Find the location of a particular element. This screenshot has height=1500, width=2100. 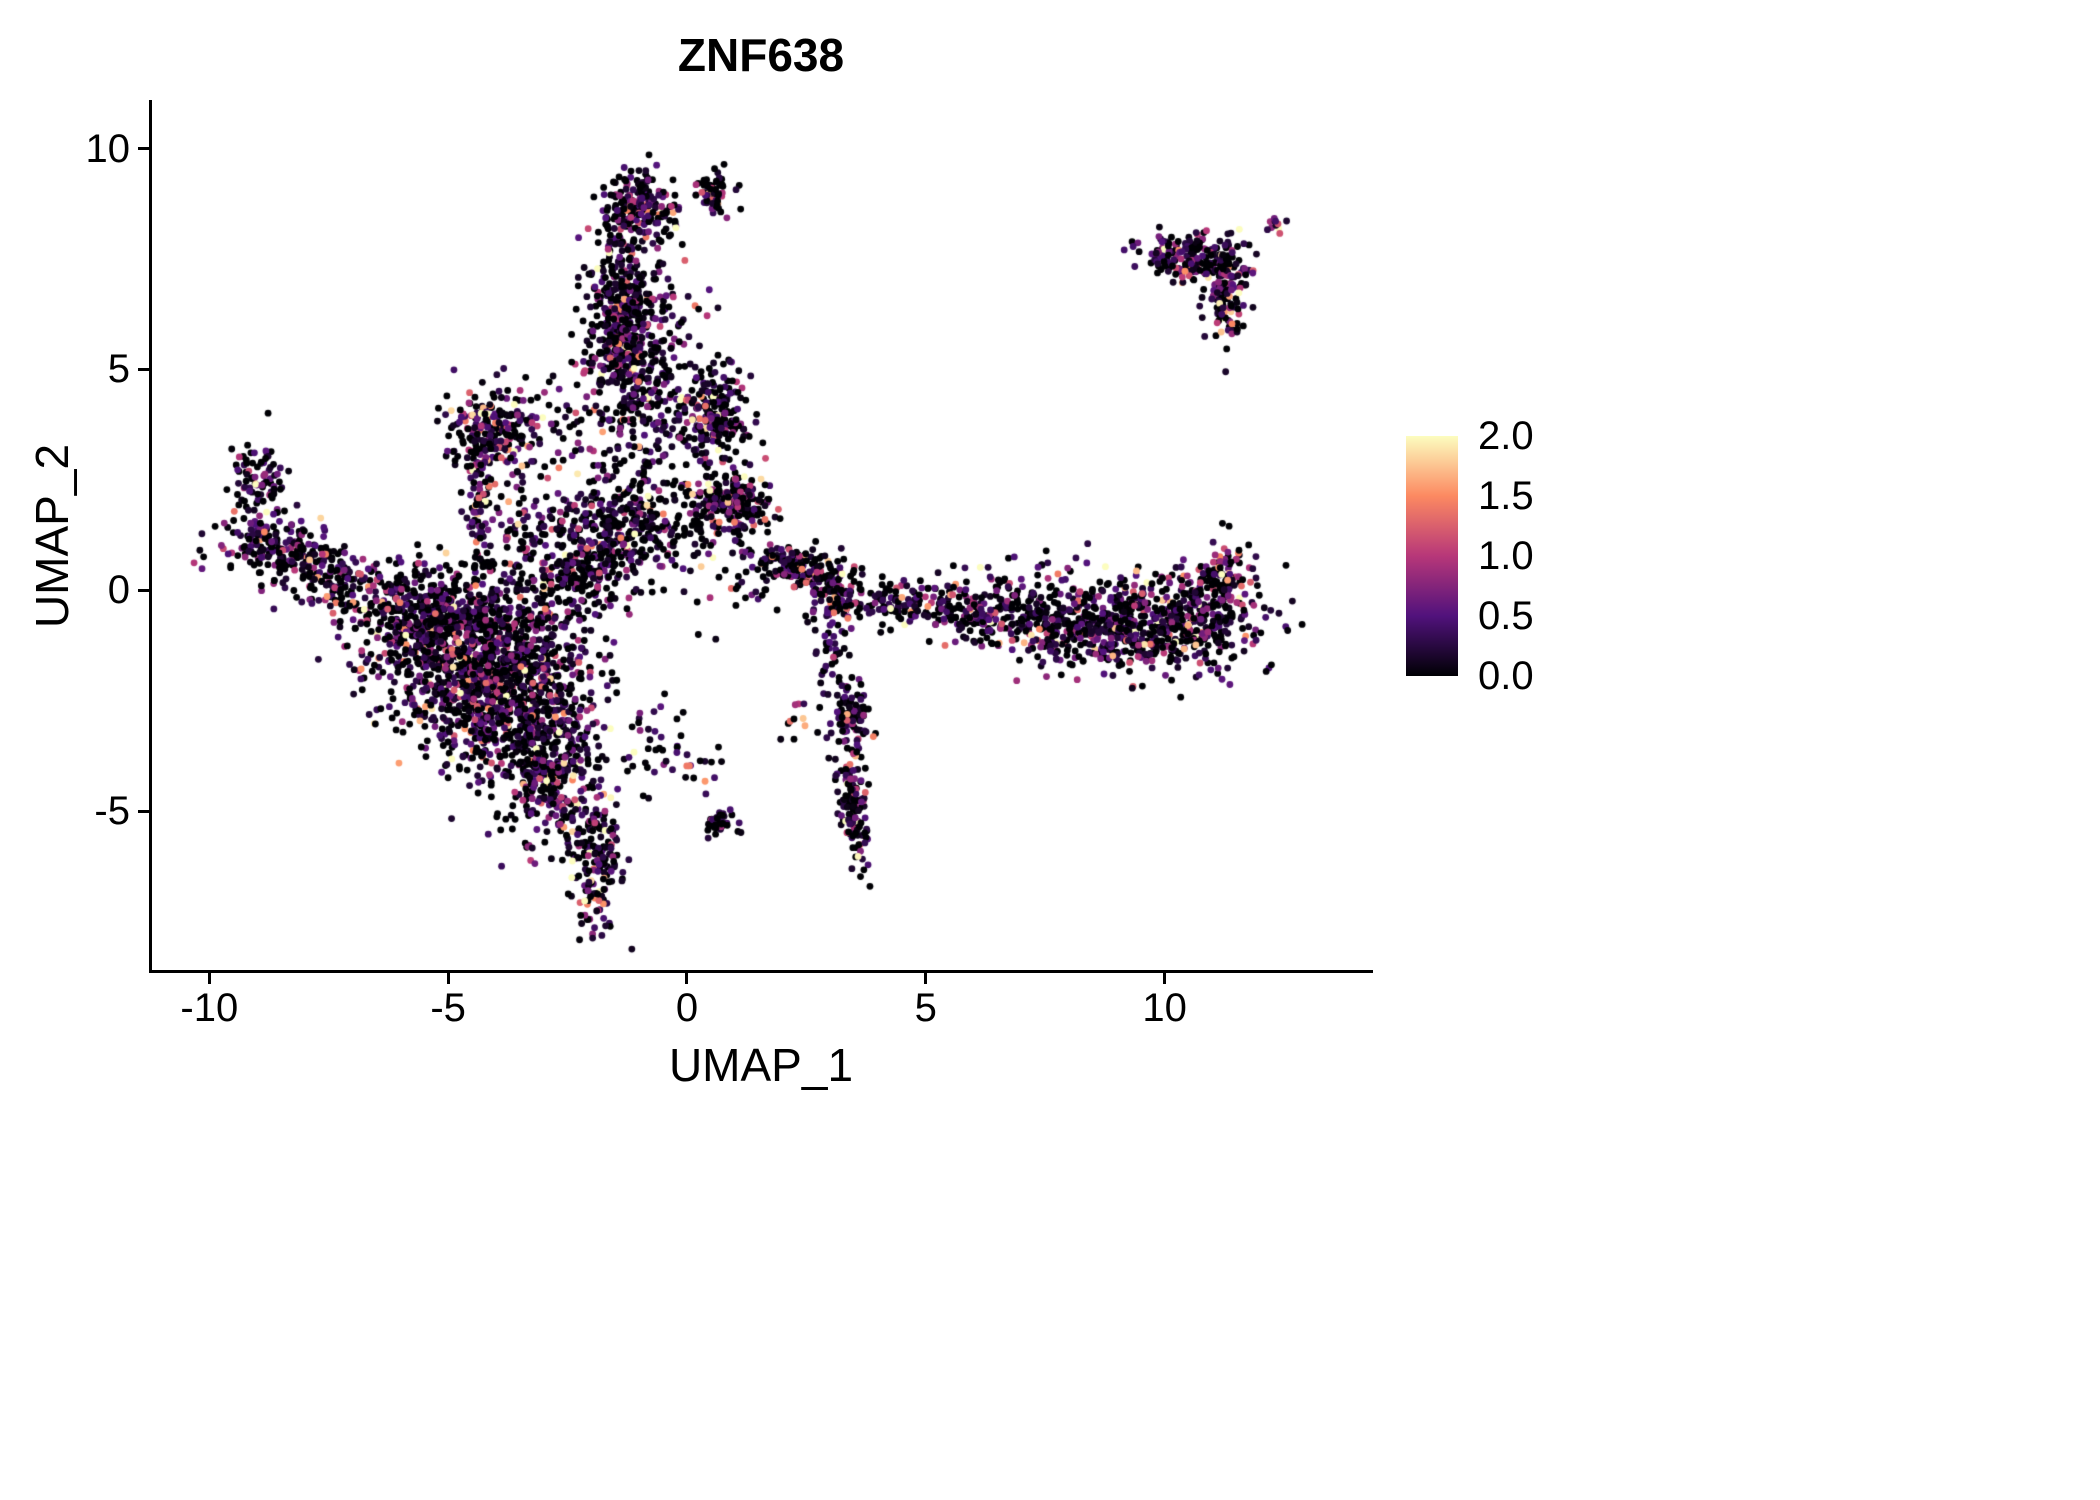

y-axis-label: UMAP_2 is located at coordinates (52, 536).